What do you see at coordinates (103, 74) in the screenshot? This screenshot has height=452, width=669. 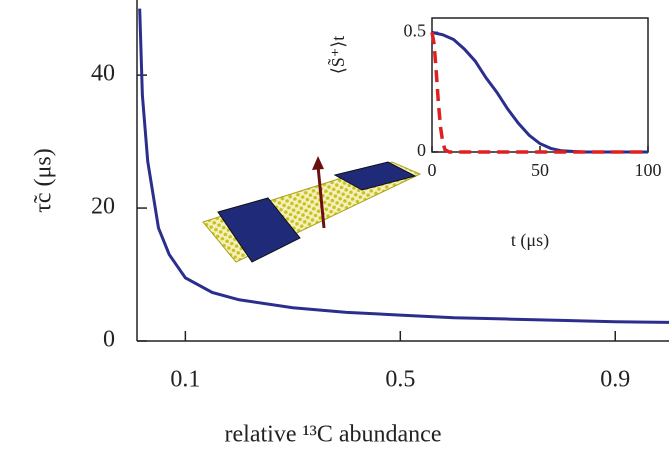 I see `y-tick-label: 40` at bounding box center [103, 74].